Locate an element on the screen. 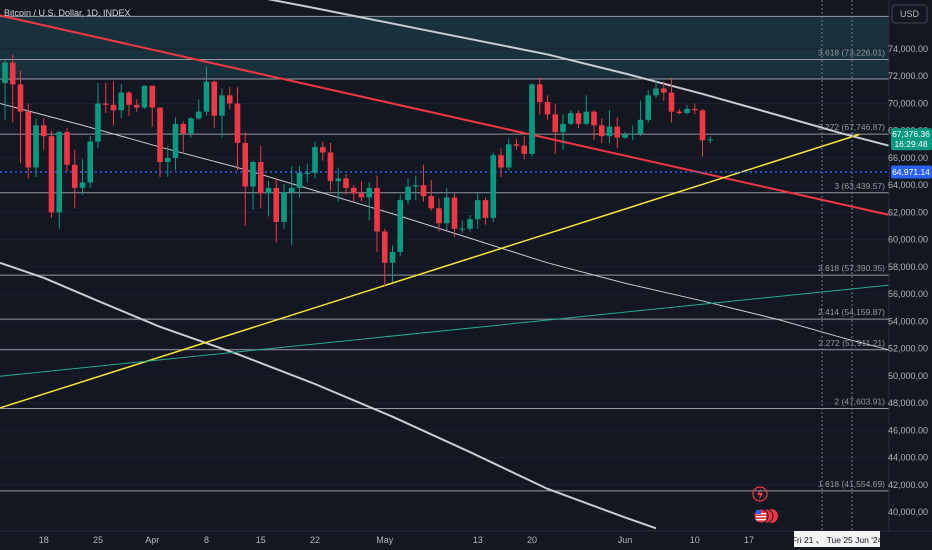  time-tick-label: 17 is located at coordinates (749, 540).